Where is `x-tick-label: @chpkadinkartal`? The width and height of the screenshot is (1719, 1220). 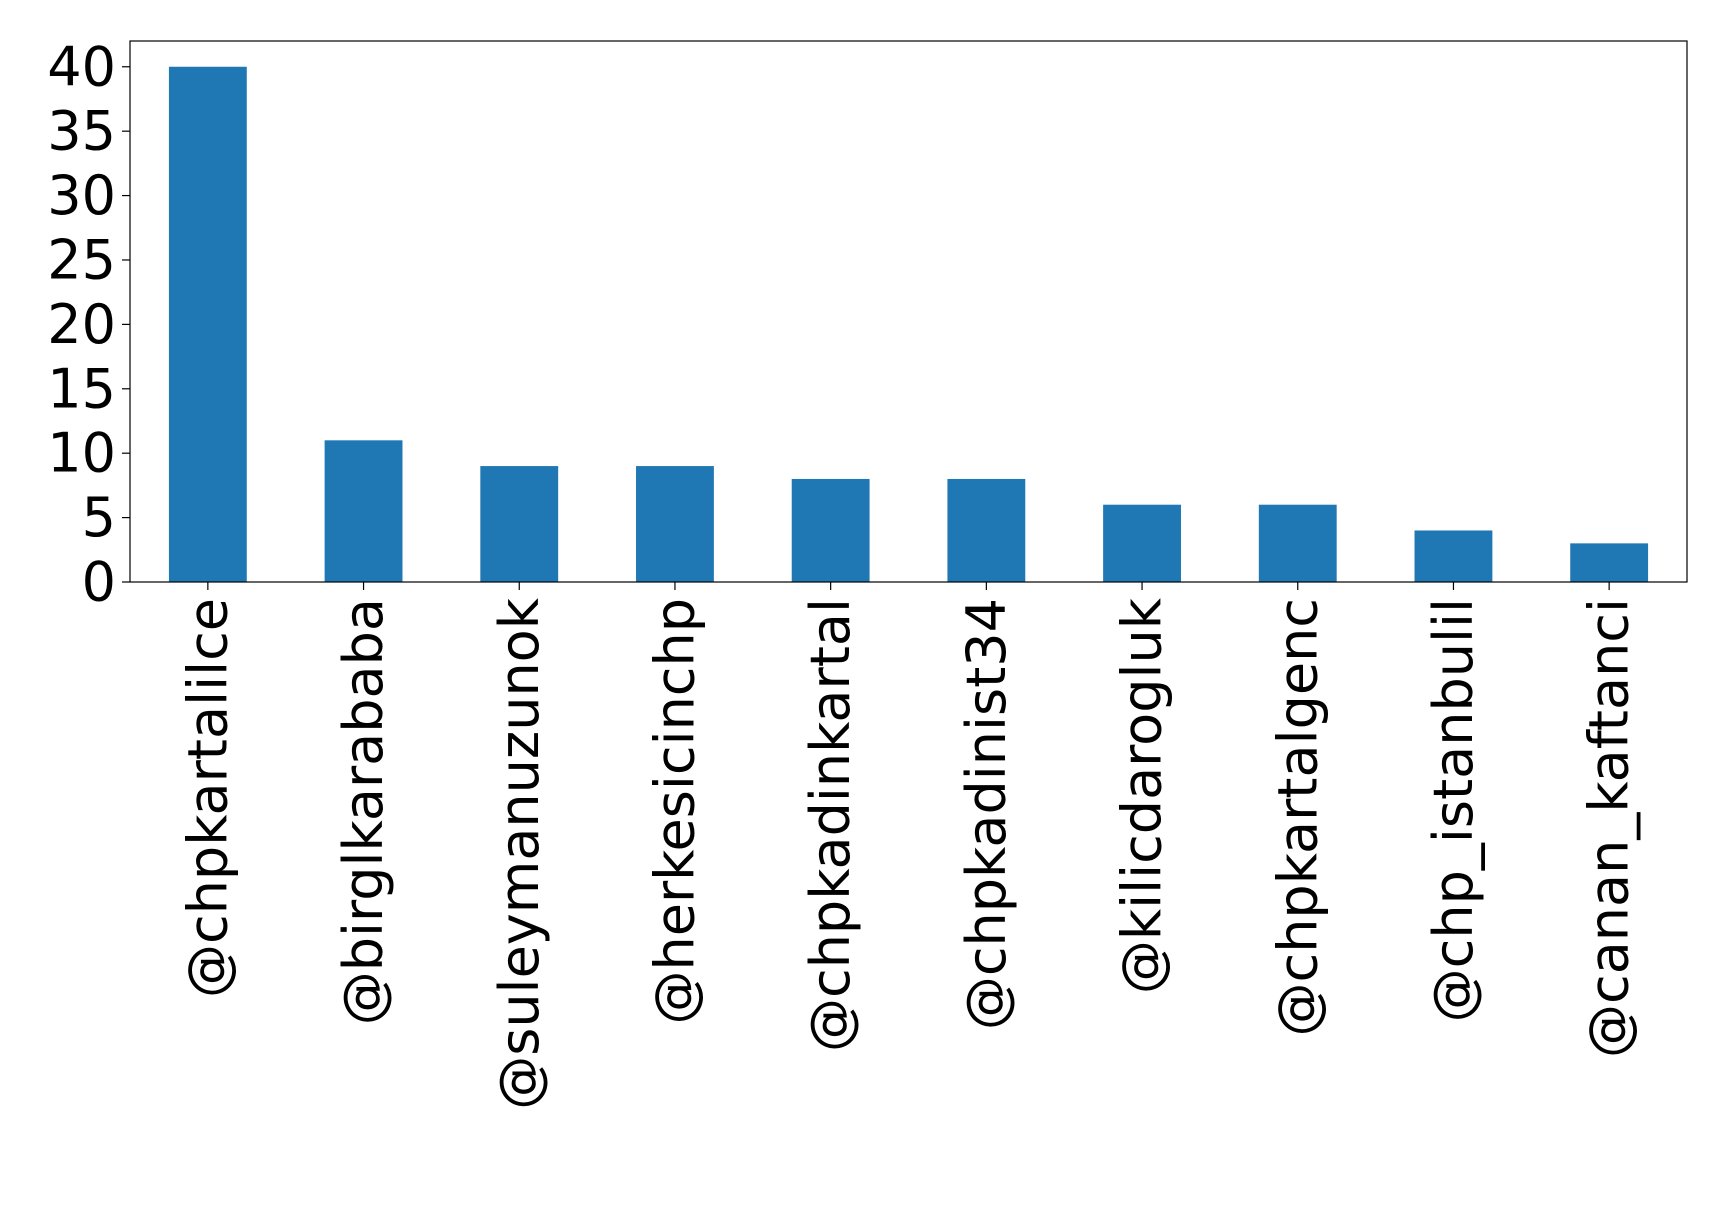 x-tick-label: @chpkadinkartal is located at coordinates (830, 825).